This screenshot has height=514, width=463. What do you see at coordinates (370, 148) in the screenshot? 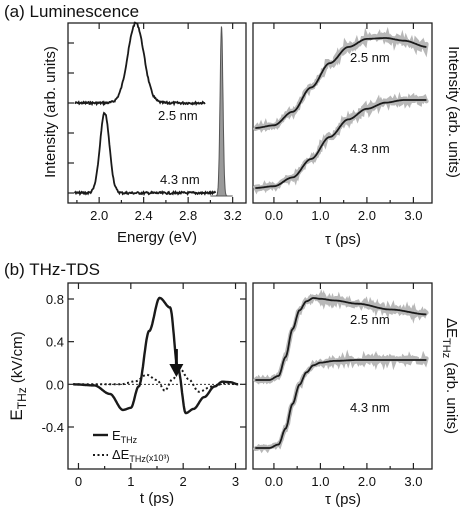
I see `a-right-label-4p3: 4.3 nm` at bounding box center [370, 148].